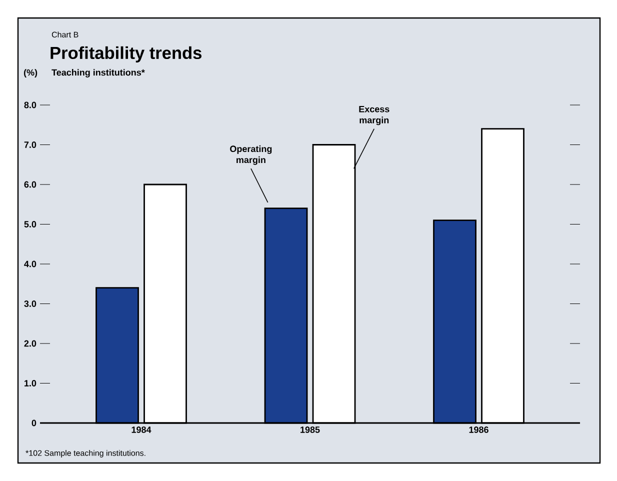 The width and height of the screenshot is (617, 481). I want to click on y-tick-label: 7.0, so click(30, 145).